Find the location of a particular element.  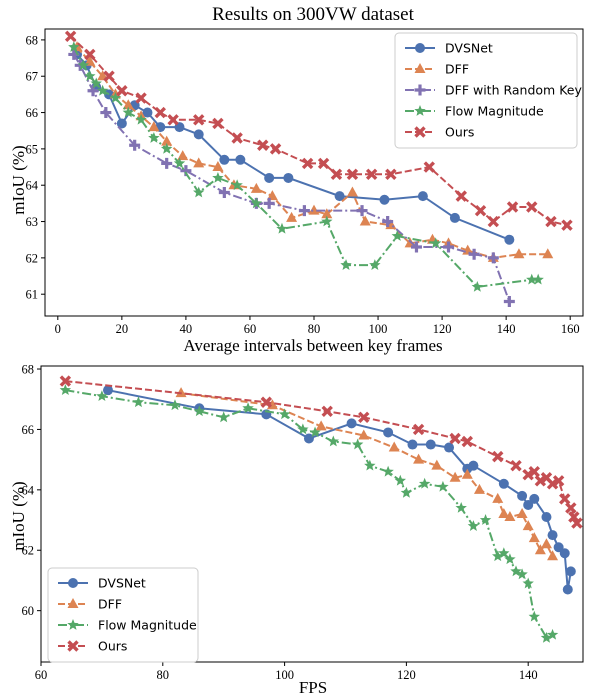

x-axis-label: Average intervals between key frames is located at coordinates (312, 345).